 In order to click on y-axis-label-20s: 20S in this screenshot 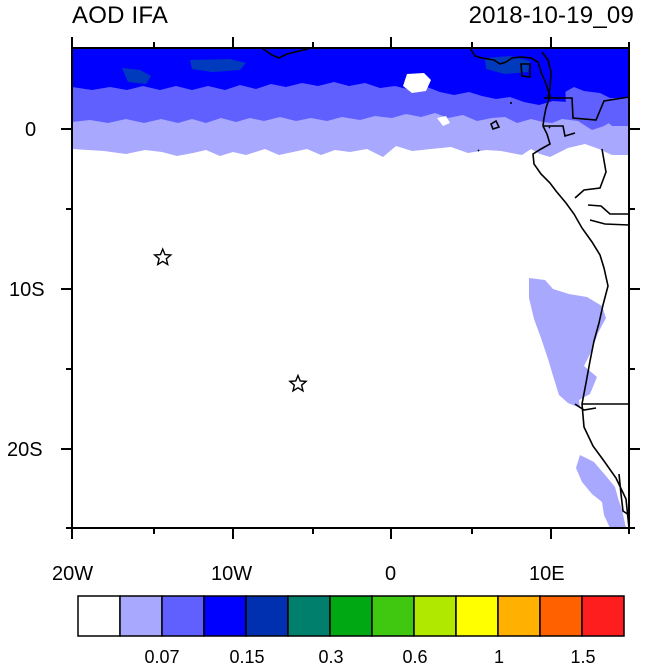, I will do `click(25, 450)`.